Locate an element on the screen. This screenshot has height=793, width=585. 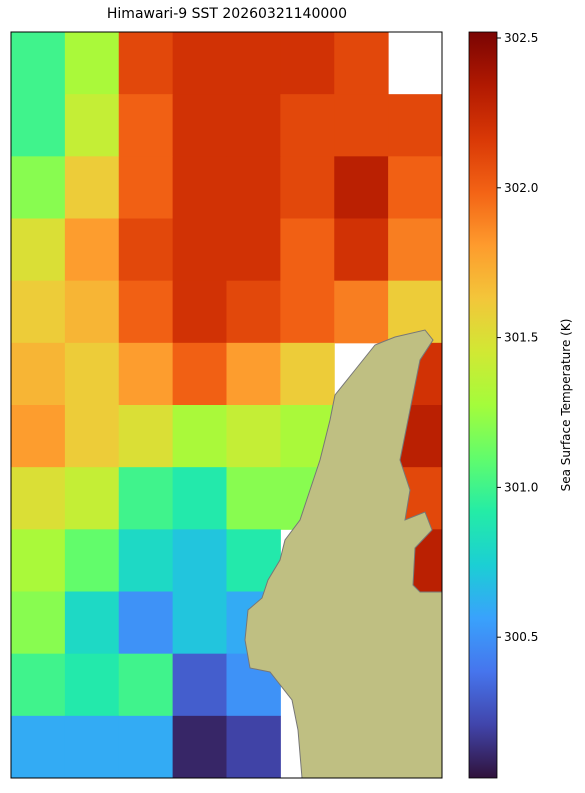
colorbar-tick-label: 302.5 is located at coordinates (521, 38).